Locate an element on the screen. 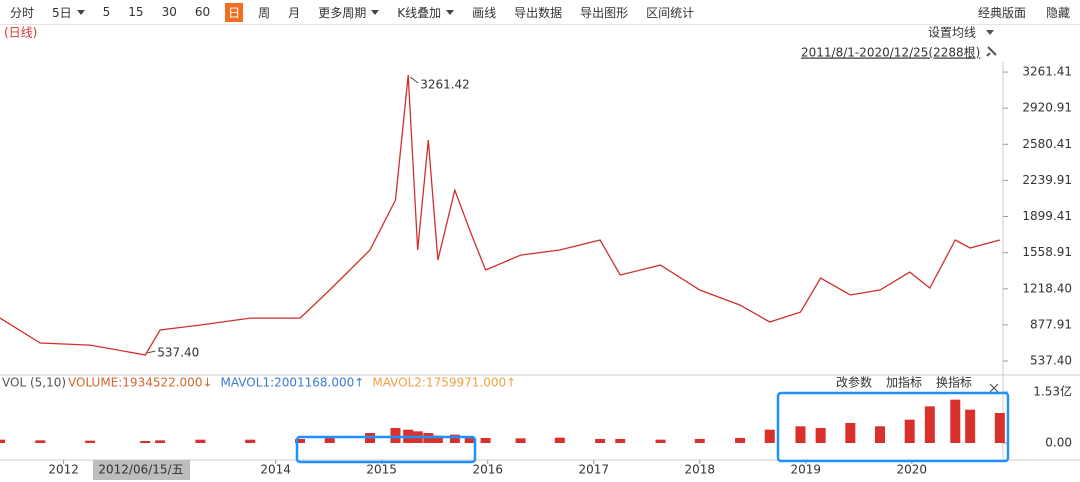 The image size is (1080, 482). x-tick-label: 2019 is located at coordinates (806, 470).